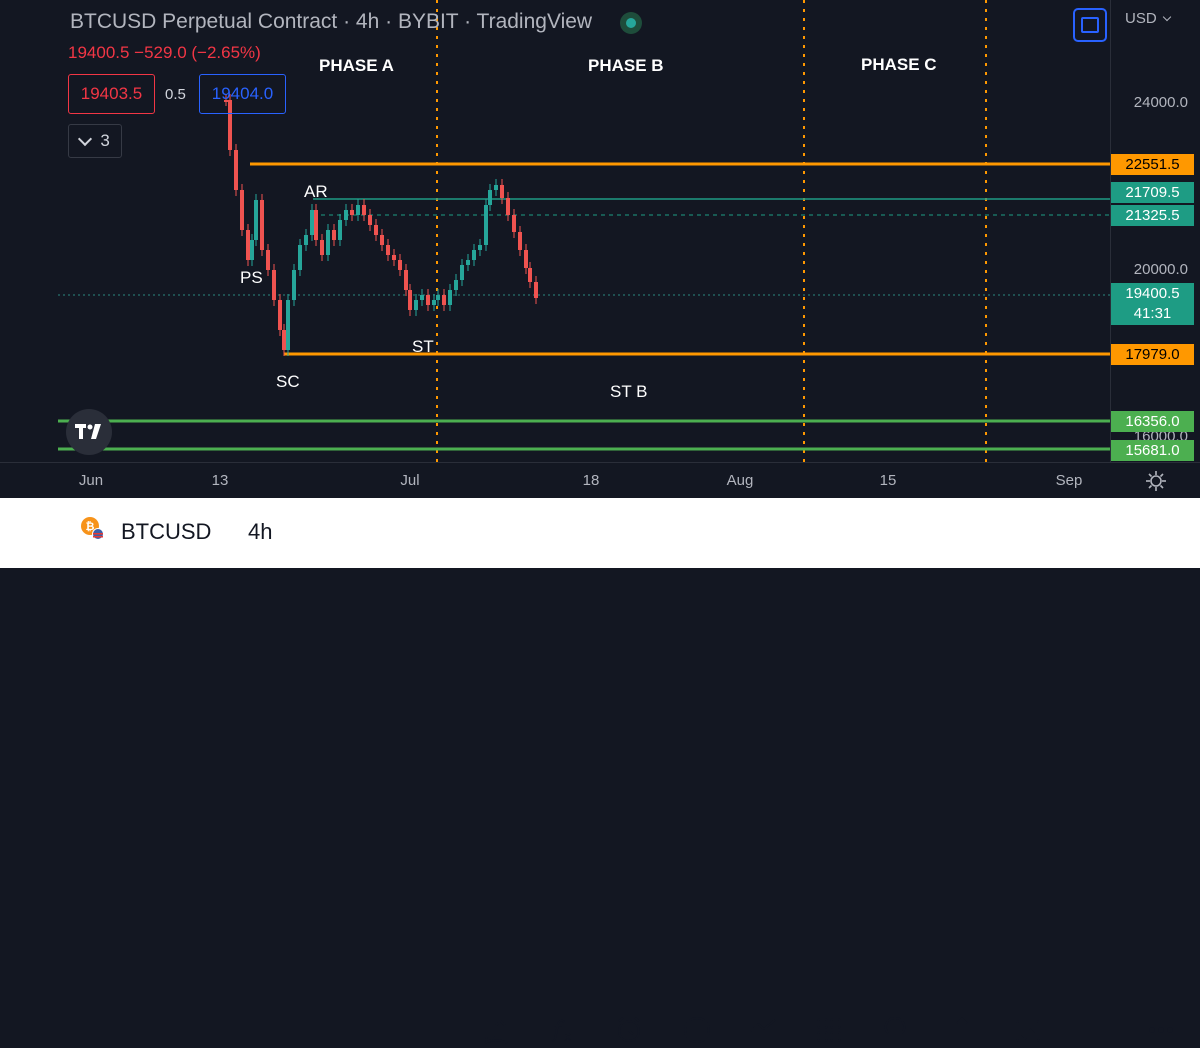  I want to click on add-icon, so click(697, 1030).